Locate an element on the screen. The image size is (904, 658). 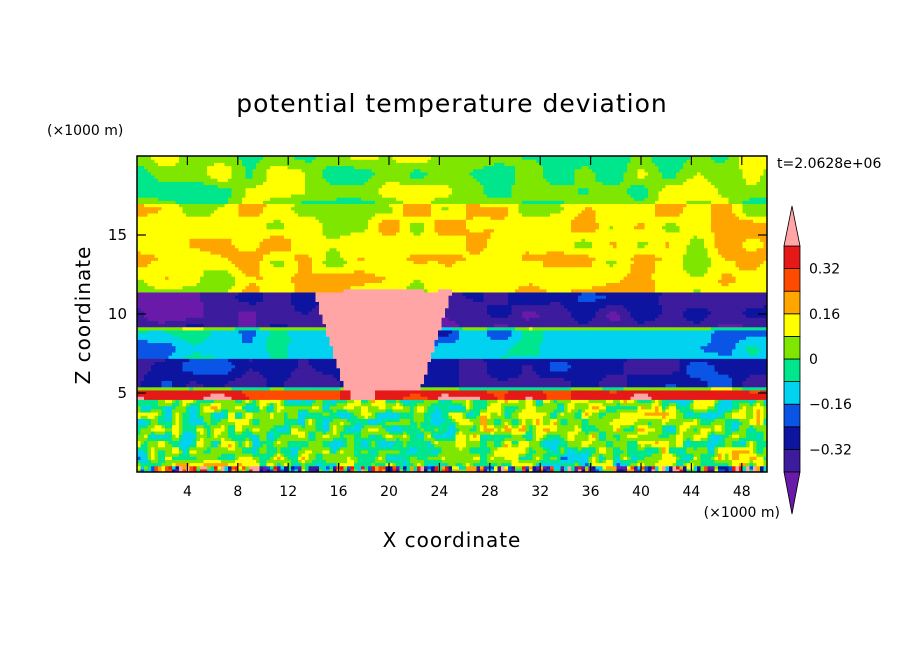
y-axis-label: Z coordinate is located at coordinates (83, 315).